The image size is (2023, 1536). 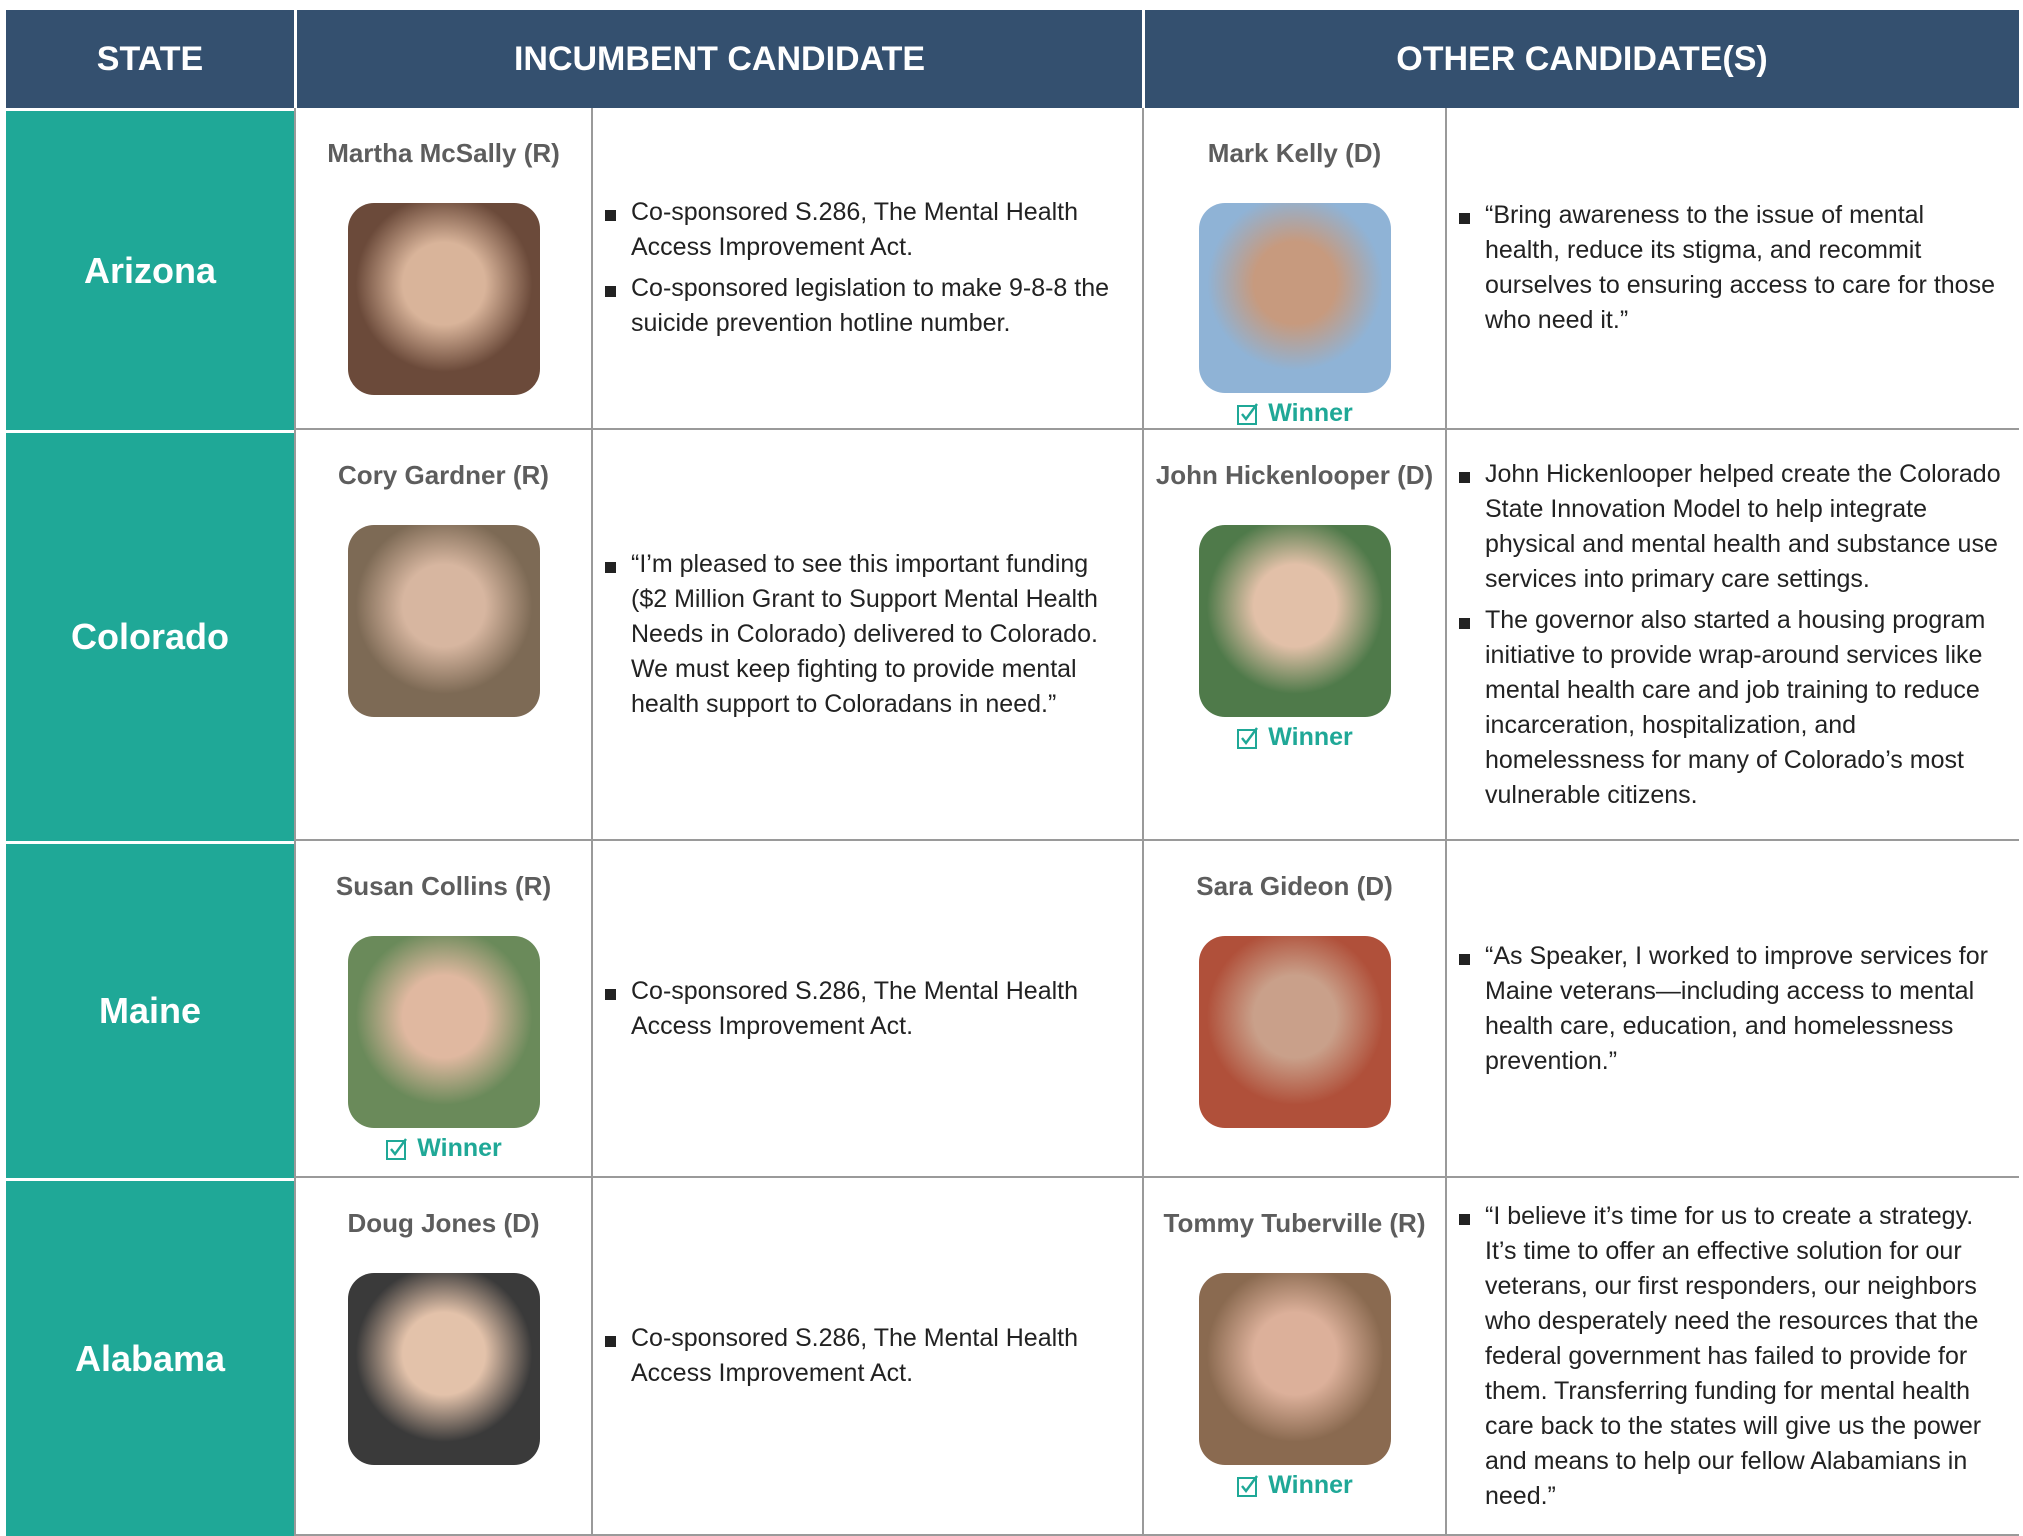 I want to click on state-name: Colorado, so click(x=150, y=635).